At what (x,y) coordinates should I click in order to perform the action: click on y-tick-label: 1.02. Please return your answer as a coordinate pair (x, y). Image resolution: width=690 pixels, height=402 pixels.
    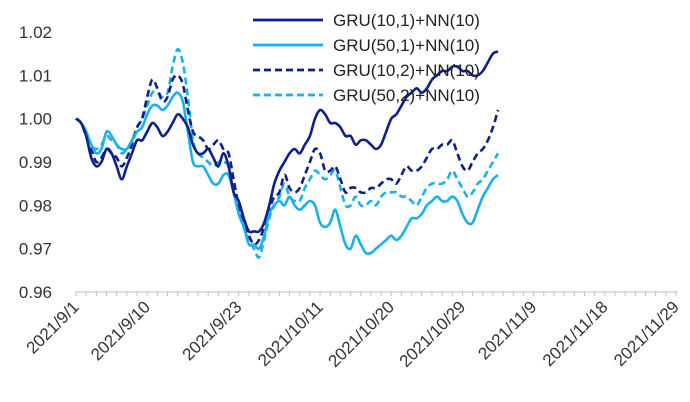
    Looking at the image, I should click on (35, 32).